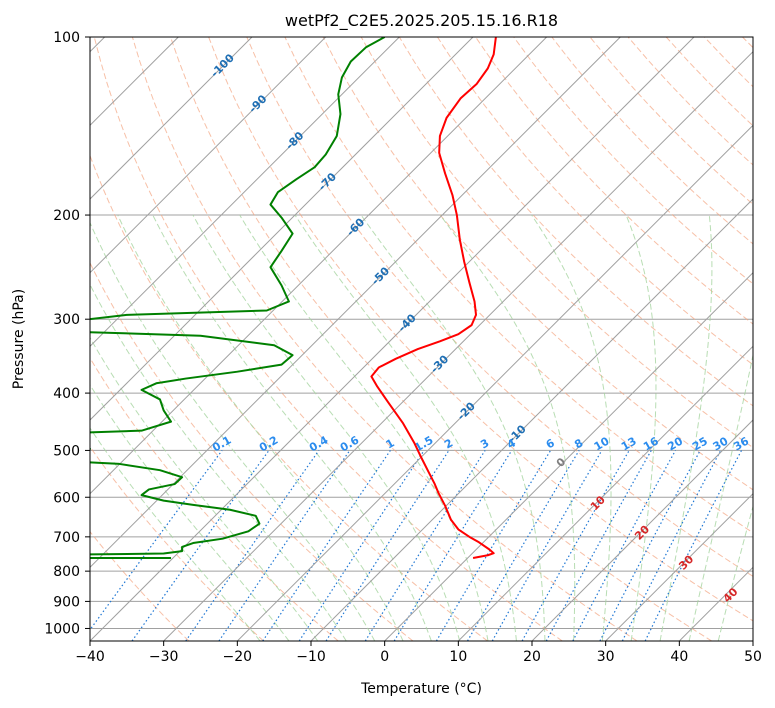  What do you see at coordinates (606, 657) in the screenshot?
I see `x-tick-label: 30` at bounding box center [606, 657].